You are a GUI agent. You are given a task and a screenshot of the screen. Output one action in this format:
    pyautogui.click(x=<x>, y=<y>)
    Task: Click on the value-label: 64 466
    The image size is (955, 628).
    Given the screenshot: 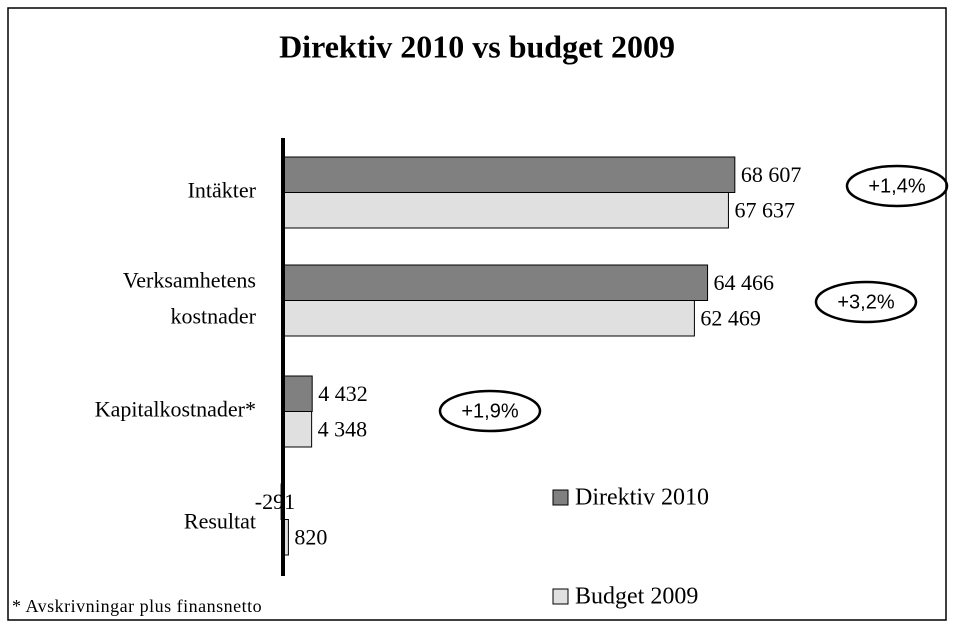 What is the action you would take?
    pyautogui.click(x=744, y=282)
    